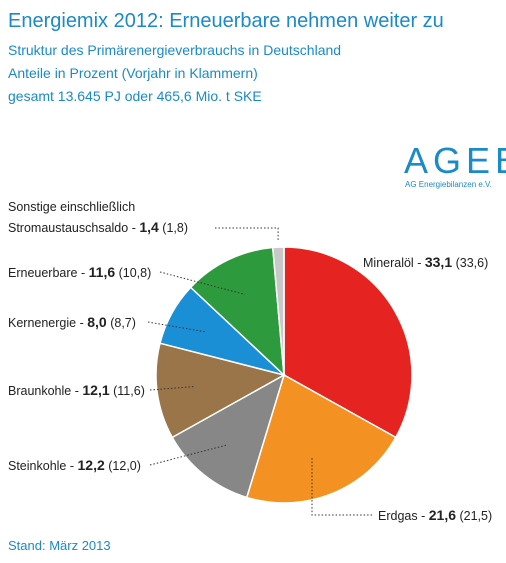  I want to click on previous-value-label: (10,8), so click(135, 273).